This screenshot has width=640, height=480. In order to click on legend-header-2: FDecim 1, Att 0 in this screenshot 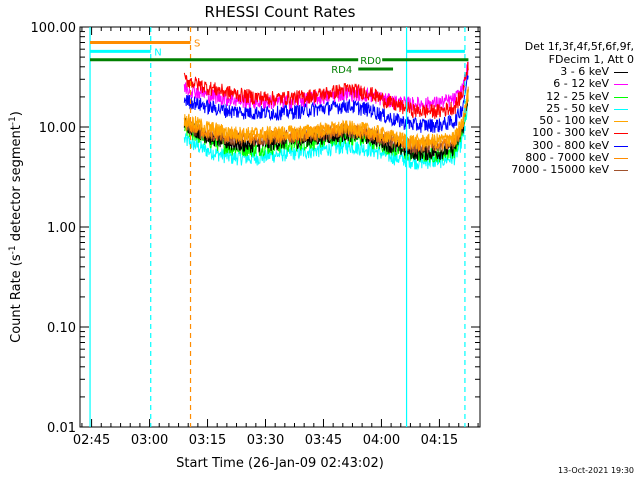, I will do `click(591, 59)`.